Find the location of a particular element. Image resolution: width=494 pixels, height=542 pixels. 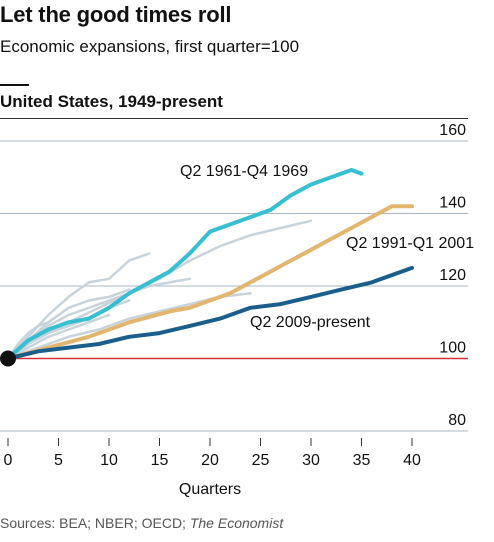

x-tick-label: 15 is located at coordinates (160, 460).